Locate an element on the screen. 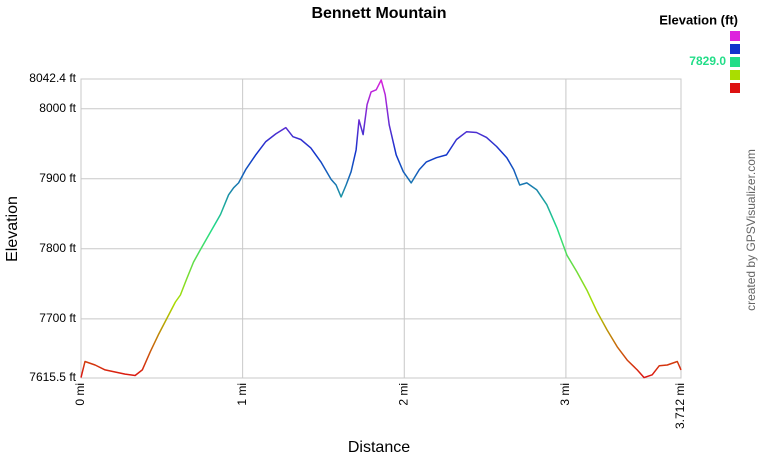 Image resolution: width=760 pixels, height=460 pixels. y-tick-label: 8042.4 ft is located at coordinates (52, 78).